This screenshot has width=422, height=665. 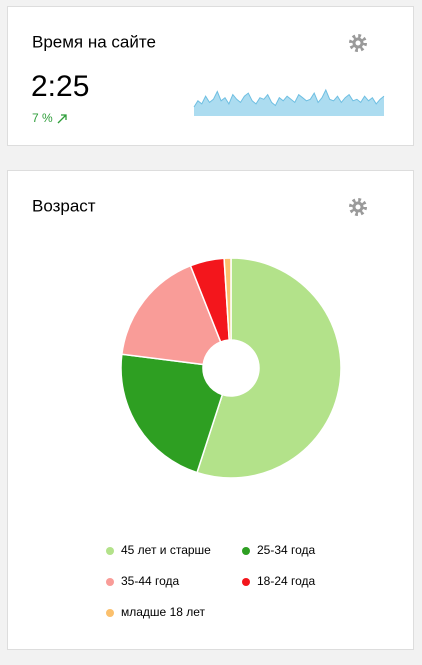 I want to click on sparkline, so click(x=289, y=102).